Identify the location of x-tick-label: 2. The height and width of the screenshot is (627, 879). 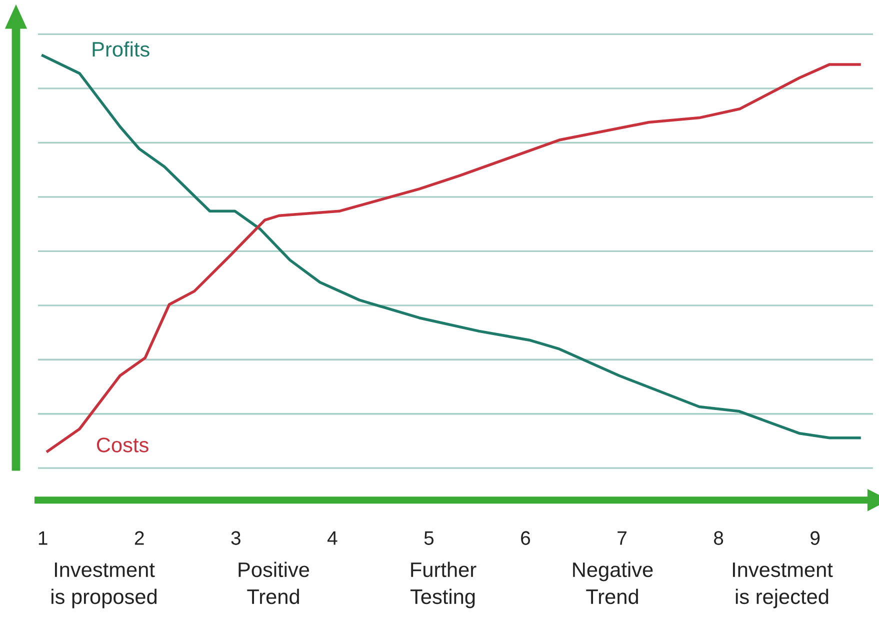
(139, 538).